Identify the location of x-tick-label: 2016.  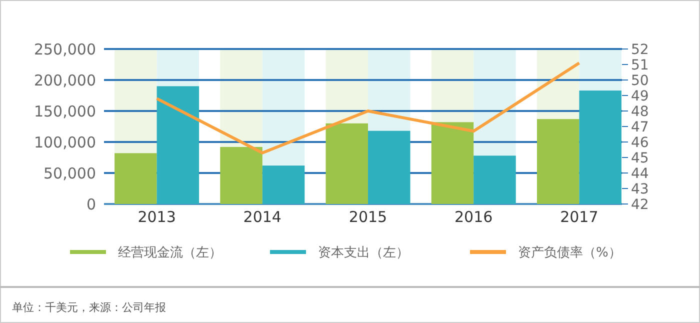
(473, 217).